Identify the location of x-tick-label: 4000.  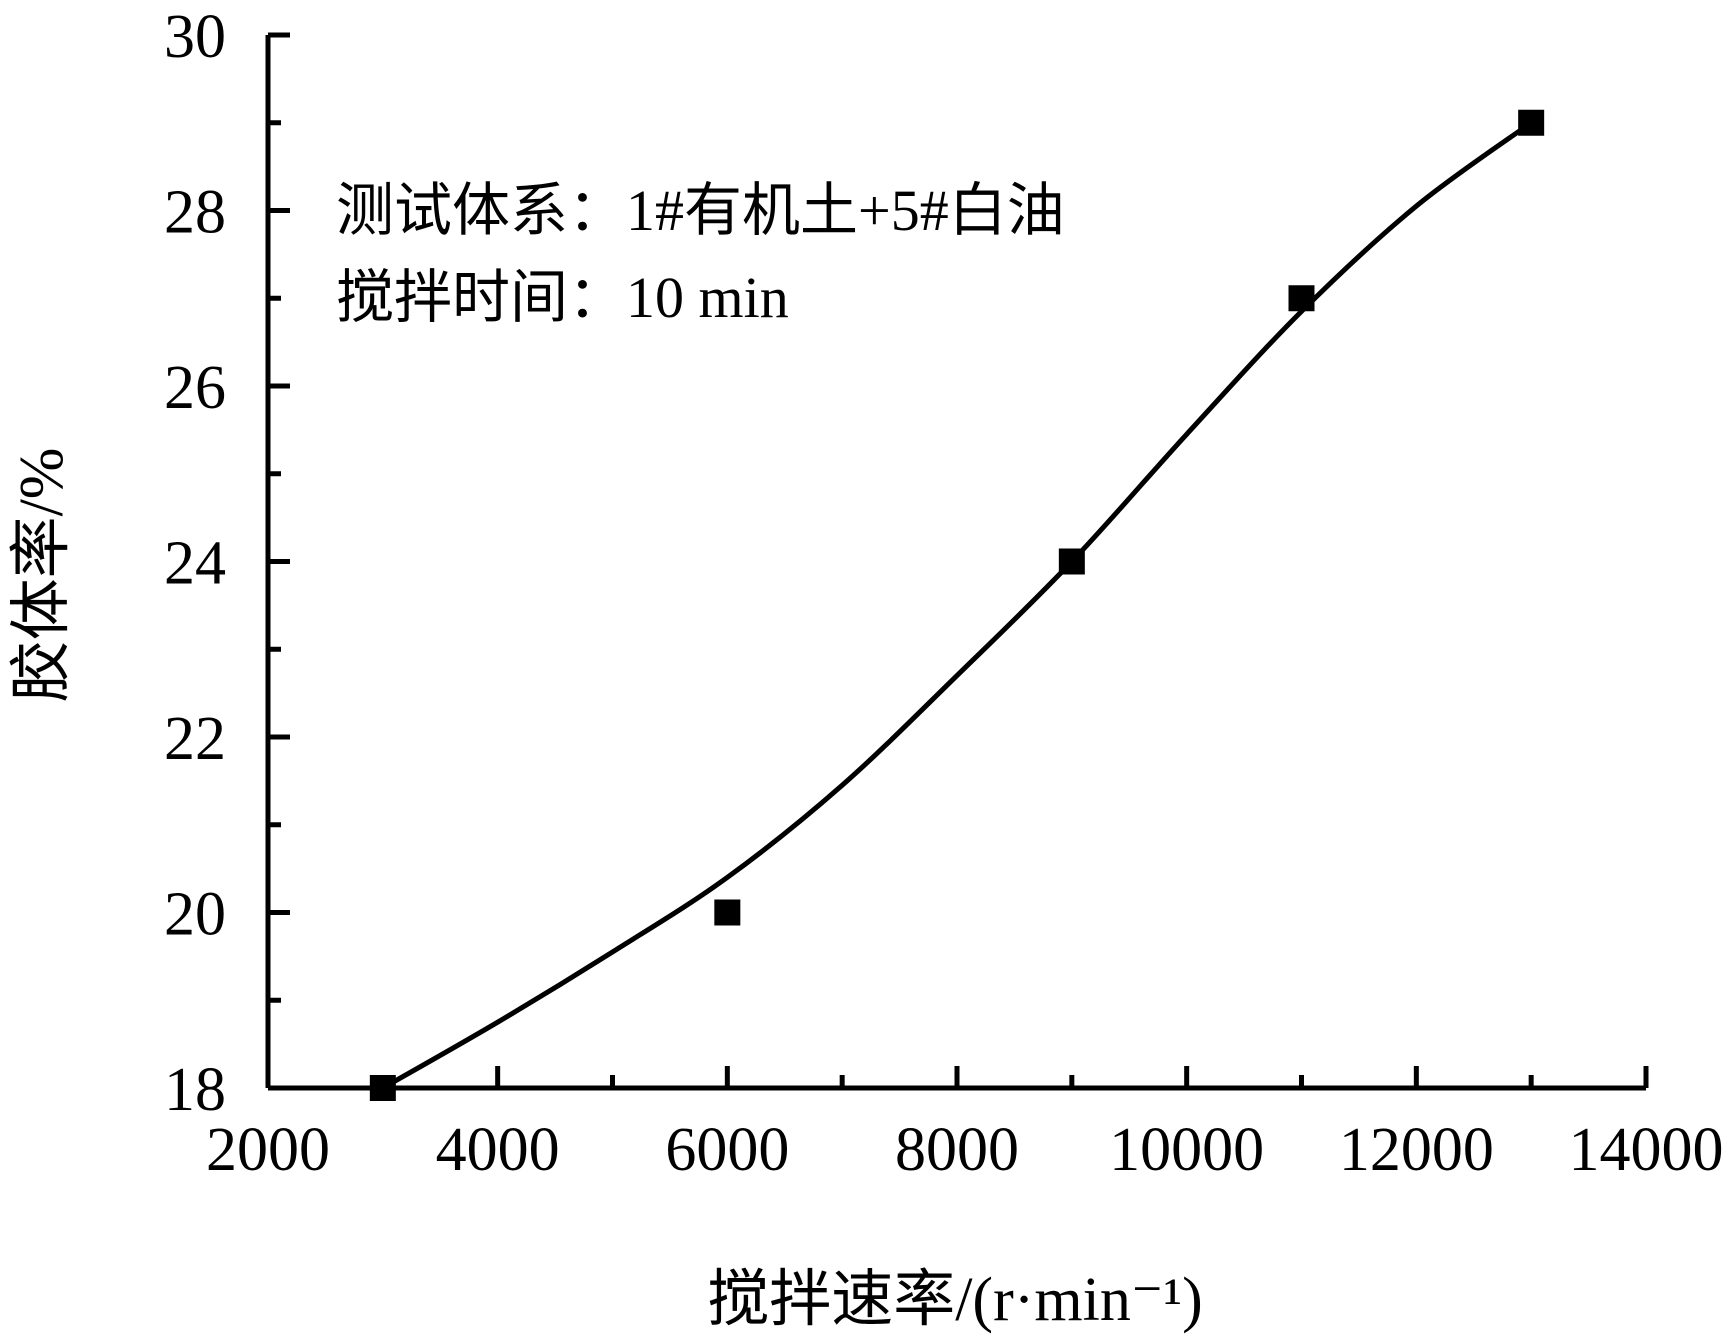
(498, 1150).